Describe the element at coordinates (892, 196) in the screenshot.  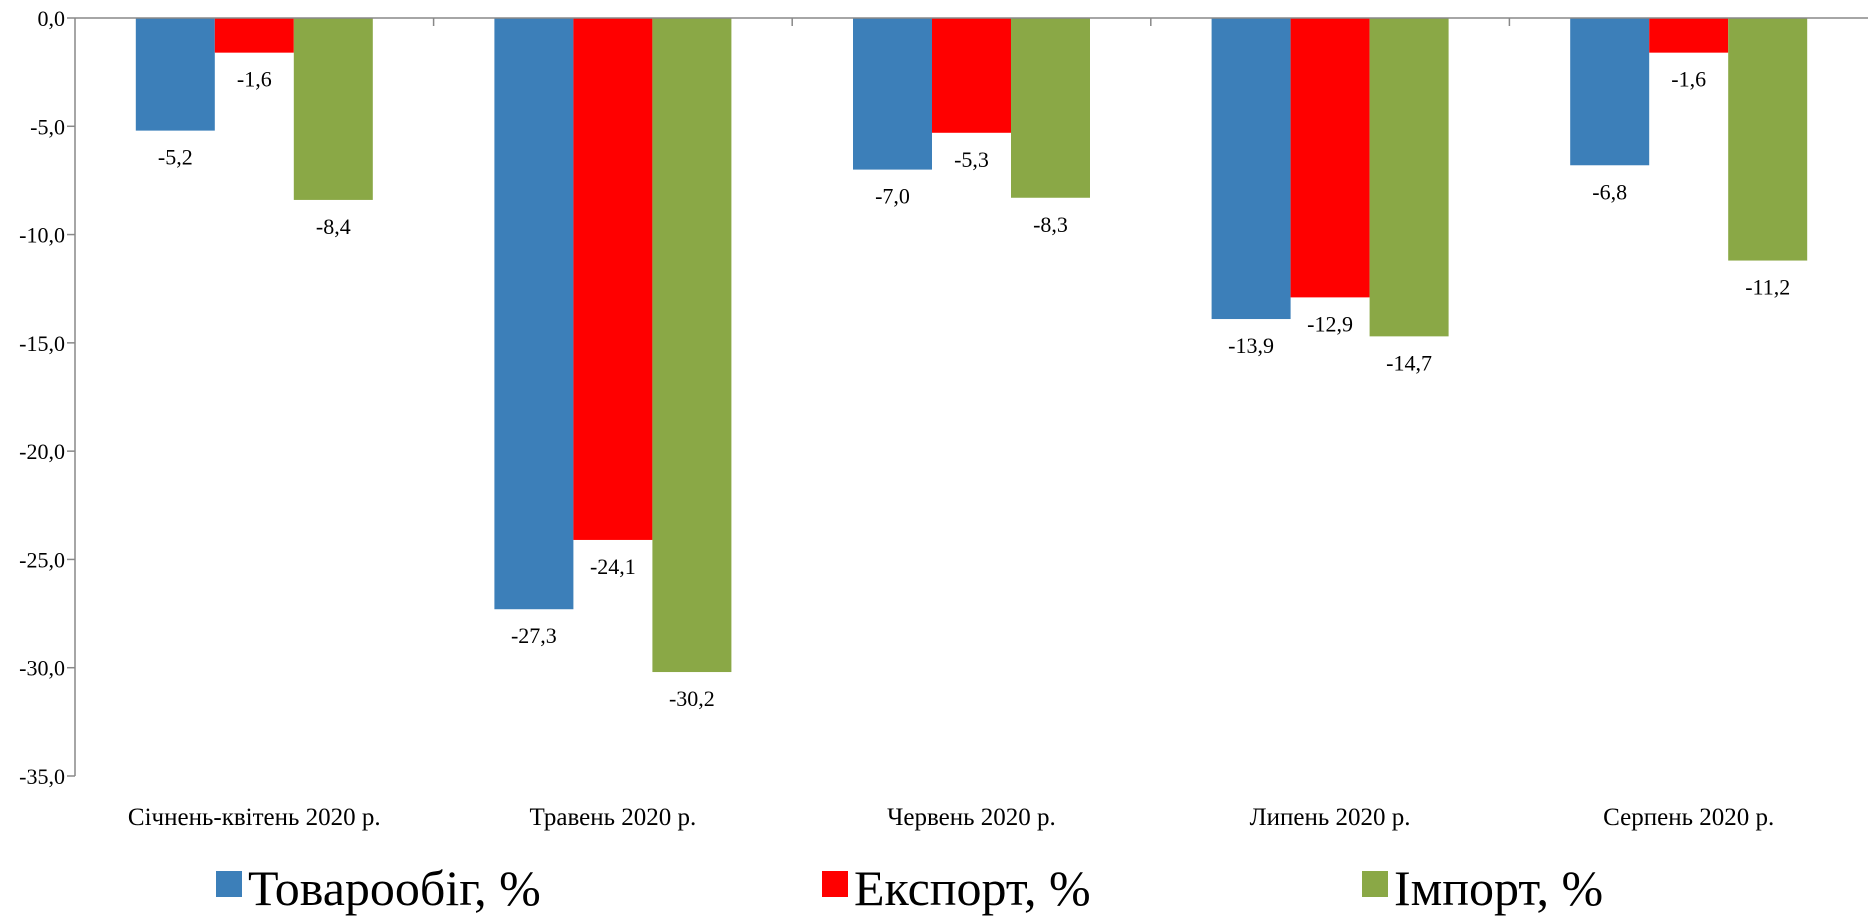
I see `data-label: -7,0` at that location.